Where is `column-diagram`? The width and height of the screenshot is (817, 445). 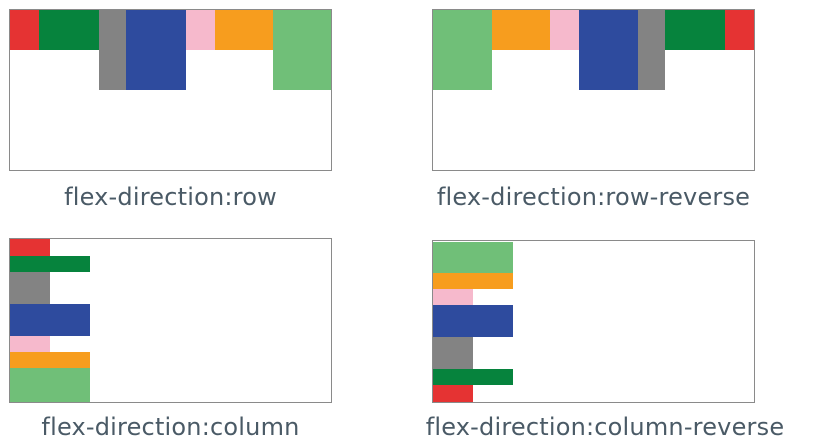
column-diagram is located at coordinates (170, 320).